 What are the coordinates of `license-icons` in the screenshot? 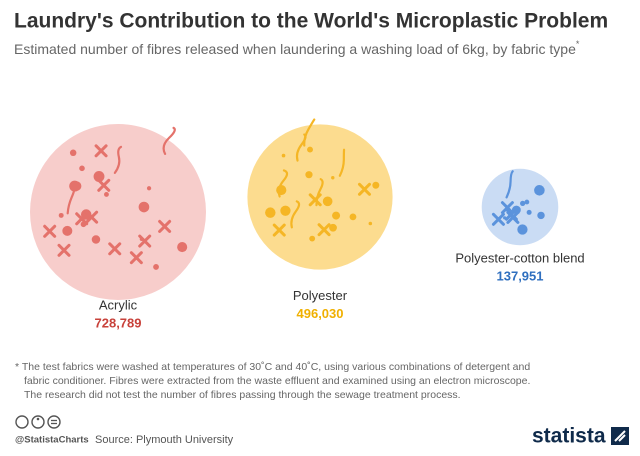 It's located at (38, 422).